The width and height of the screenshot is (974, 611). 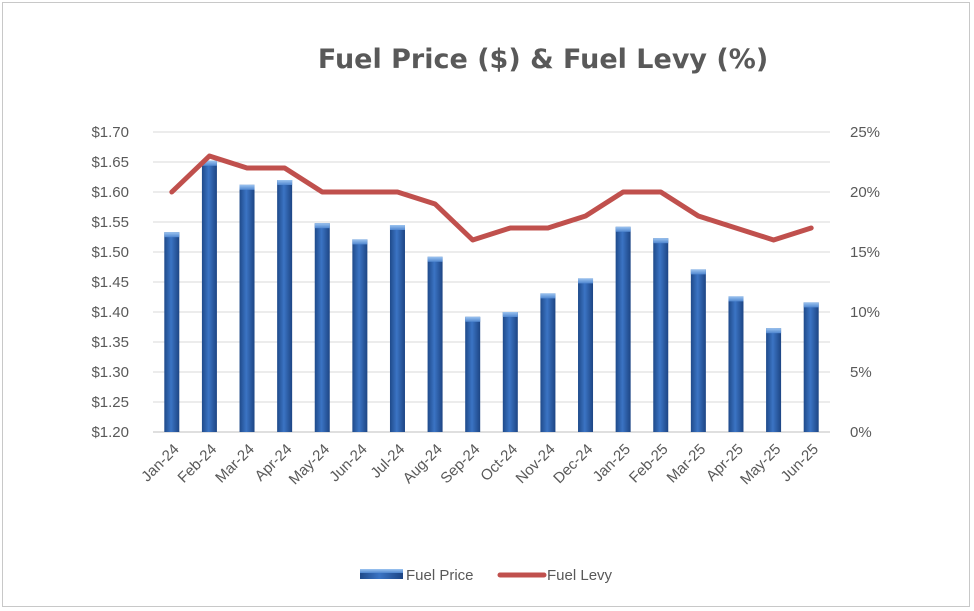 I want to click on y-left-tick-label: $1.55, so click(x=110, y=222).